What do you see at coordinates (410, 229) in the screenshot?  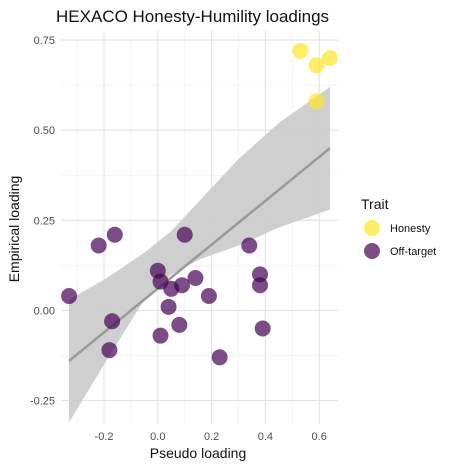 I see `legend-label-honesty: Honesty` at bounding box center [410, 229].